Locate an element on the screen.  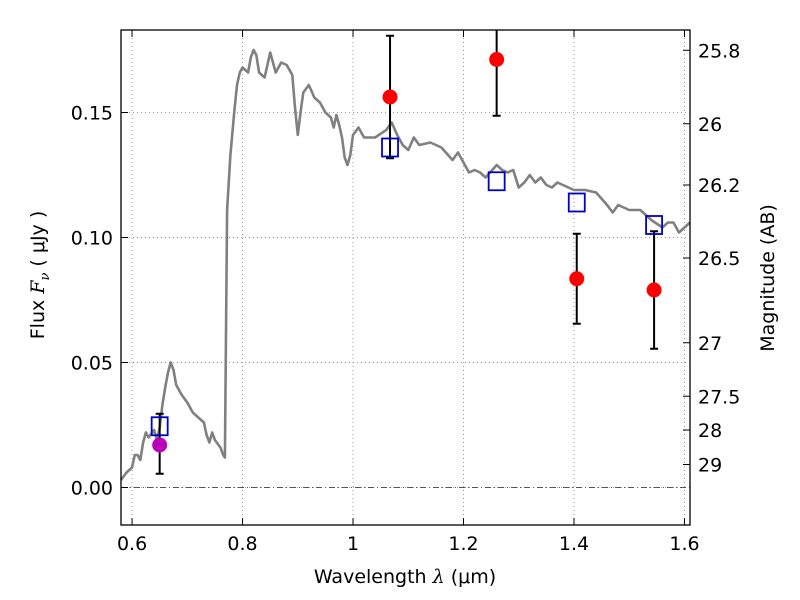
x-tick-label: 1.2 is located at coordinates (463, 544).